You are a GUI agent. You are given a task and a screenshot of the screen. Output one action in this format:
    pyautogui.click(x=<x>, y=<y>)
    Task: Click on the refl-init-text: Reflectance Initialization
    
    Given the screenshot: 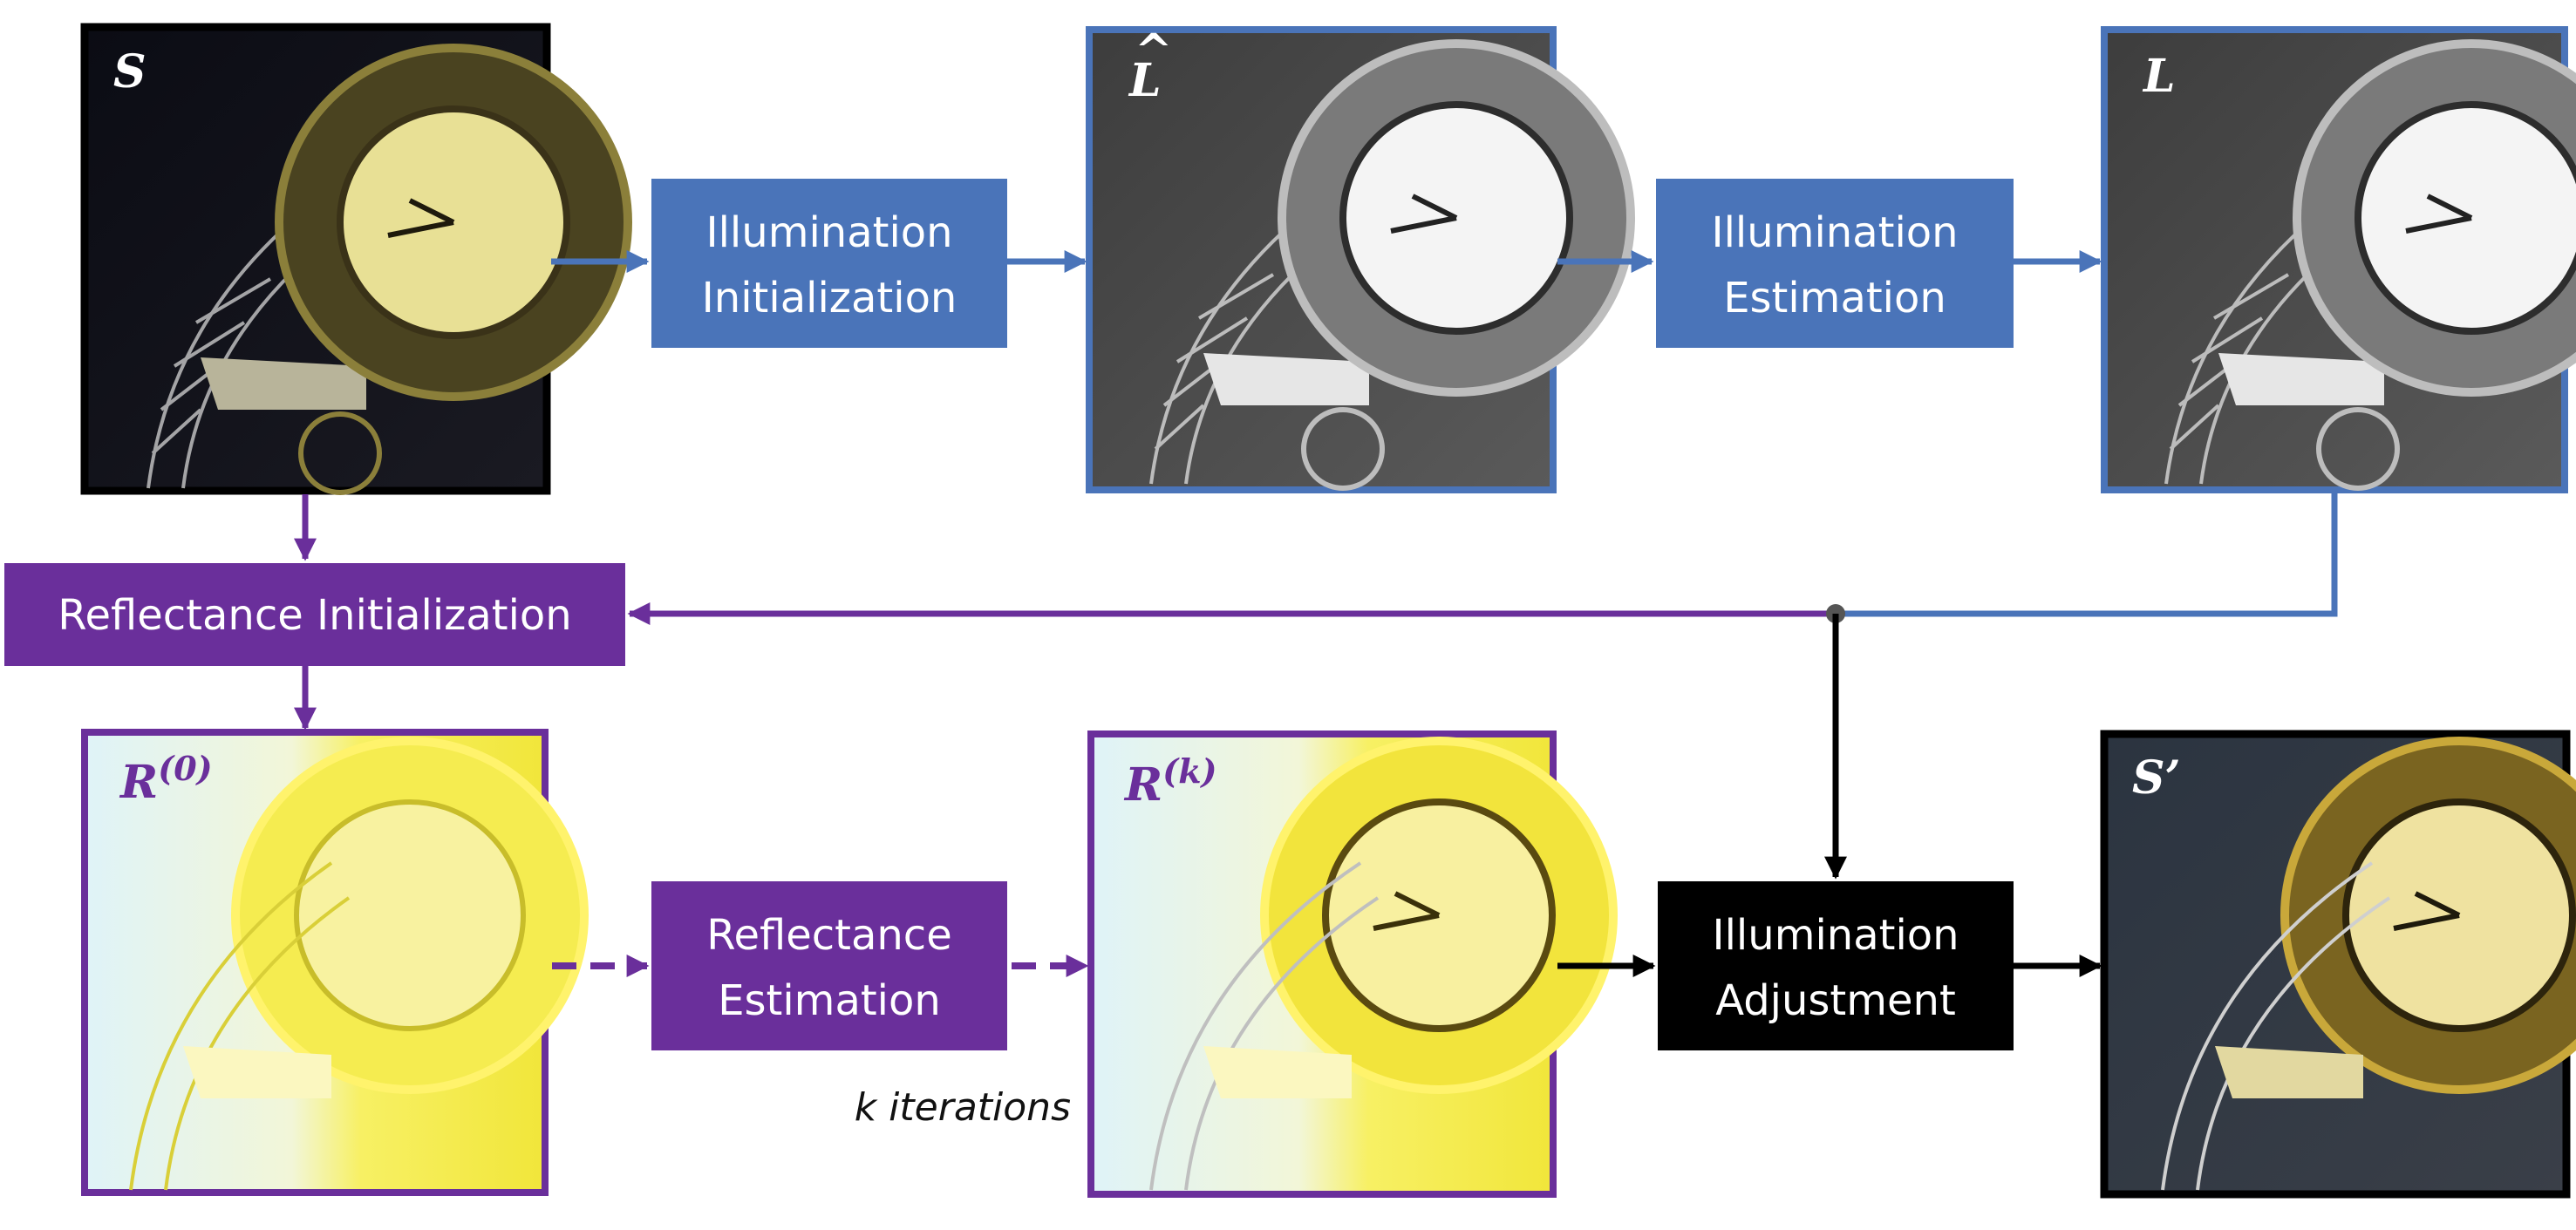 What is the action you would take?
    pyautogui.click(x=315, y=615)
    